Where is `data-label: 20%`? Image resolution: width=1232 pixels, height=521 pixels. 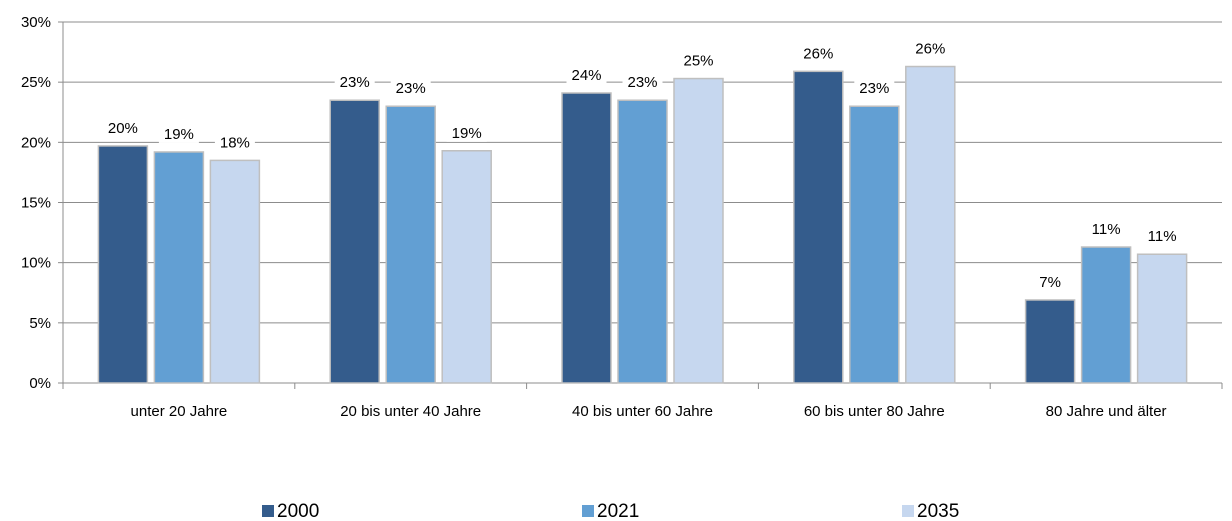 data-label: 20% is located at coordinates (123, 128).